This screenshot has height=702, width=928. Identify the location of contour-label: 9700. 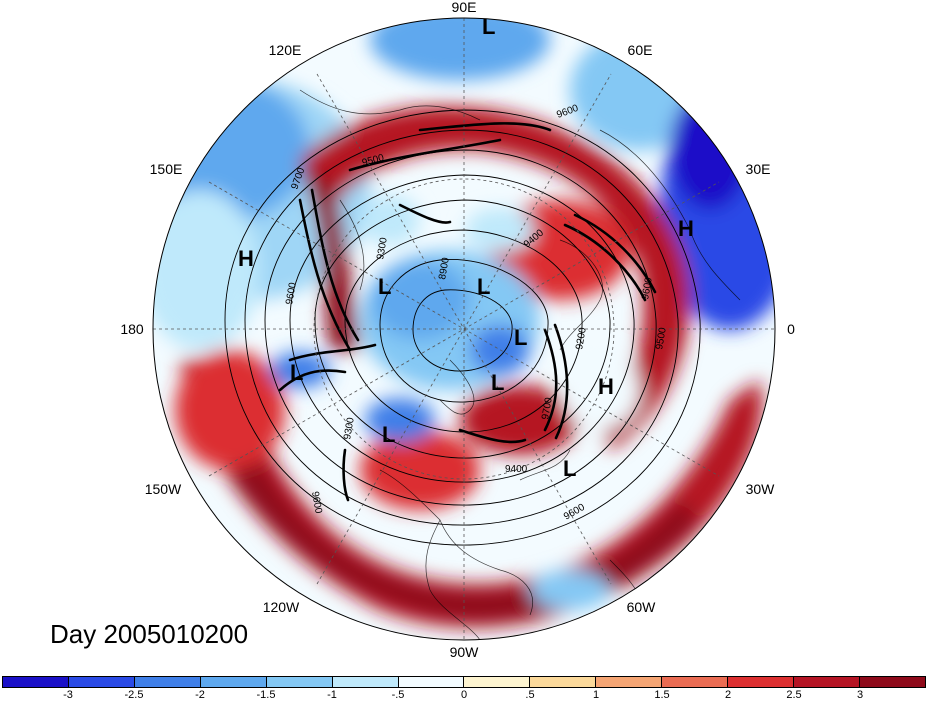
(547, 408).